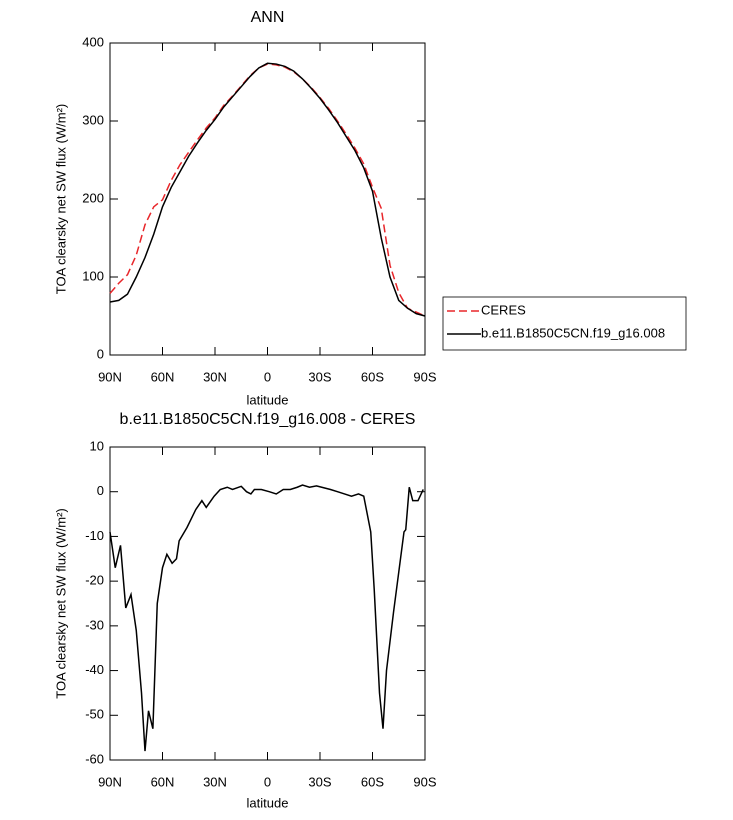 Image resolution: width=733 pixels, height=820 pixels. What do you see at coordinates (564, 323) in the screenshot?
I see `legend-box` at bounding box center [564, 323].